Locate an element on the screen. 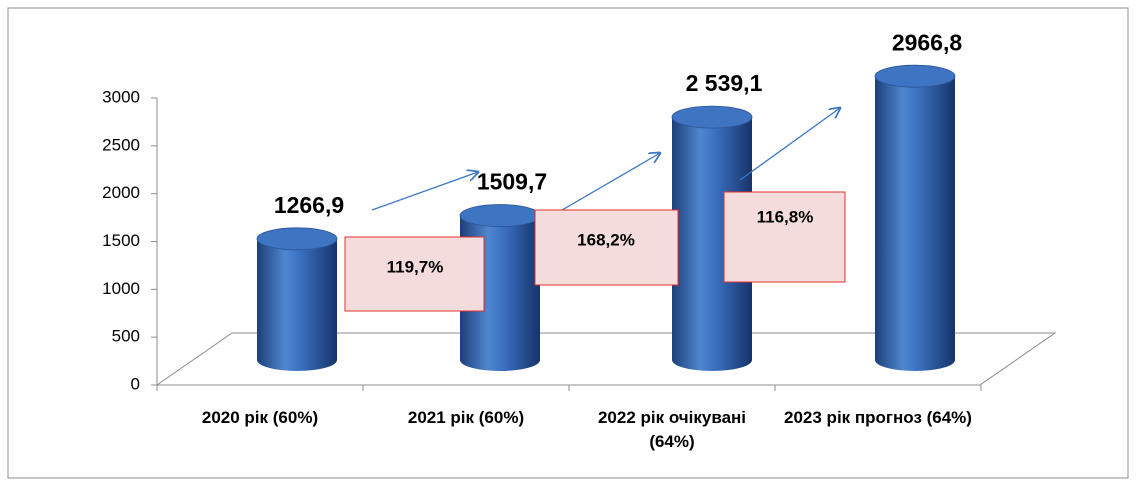 This screenshot has width=1136, height=485. x-tick-label: 2020 рік (60%) is located at coordinates (260, 417).